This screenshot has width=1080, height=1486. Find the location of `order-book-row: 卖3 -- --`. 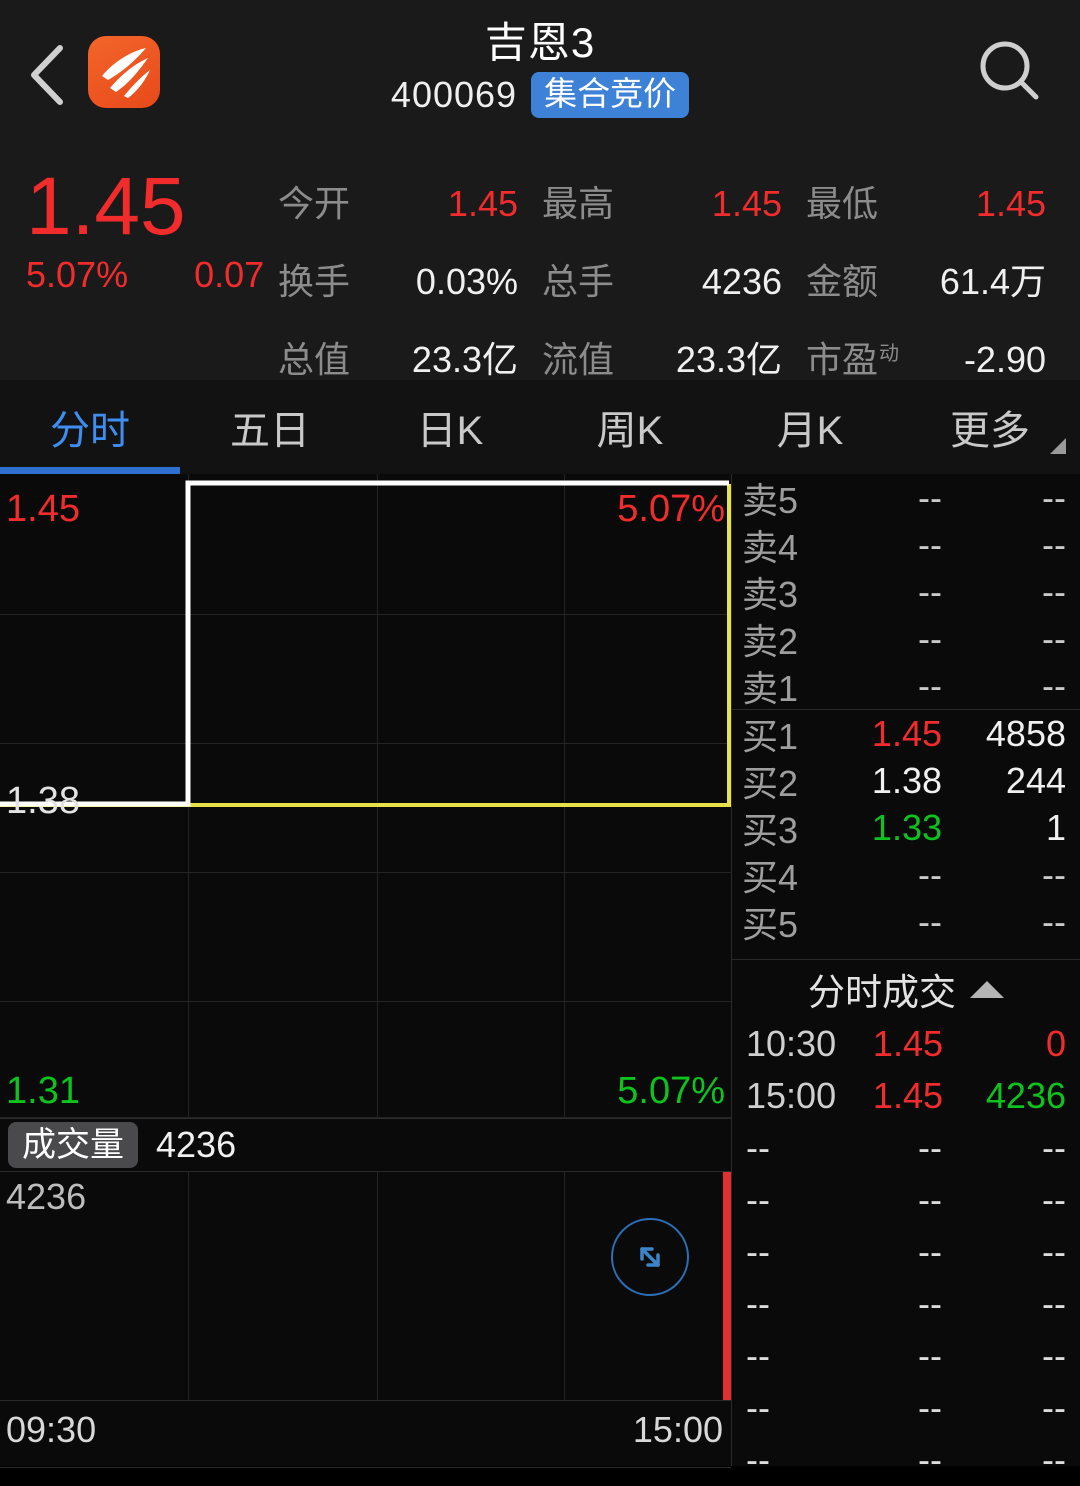

order-book-row: 卖3 -- -- is located at coordinates (906, 591).